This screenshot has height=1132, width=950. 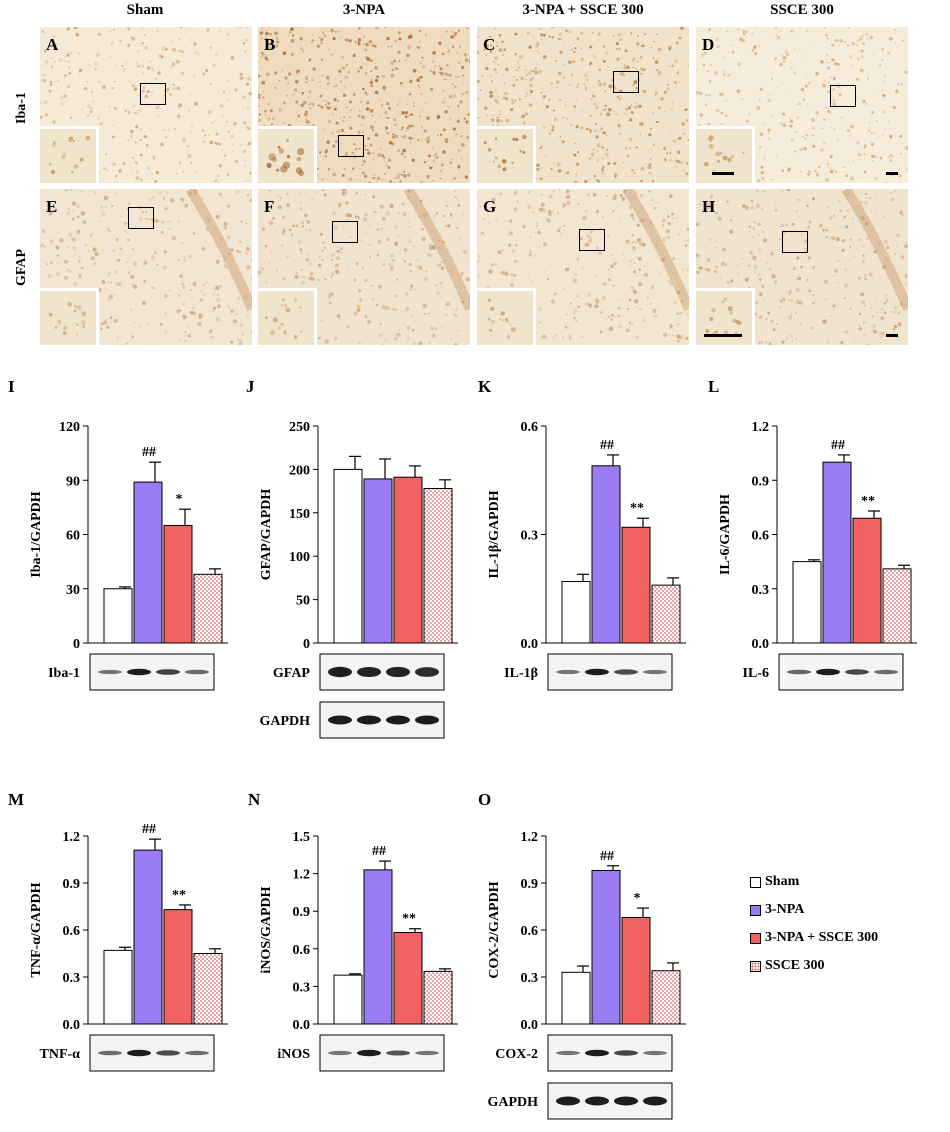 What do you see at coordinates (352, 558) in the screenshot?
I see `chart-j: J 0 50 100 150 200 250 GFAP/GAPDH GFAP GAPDH` at bounding box center [352, 558].